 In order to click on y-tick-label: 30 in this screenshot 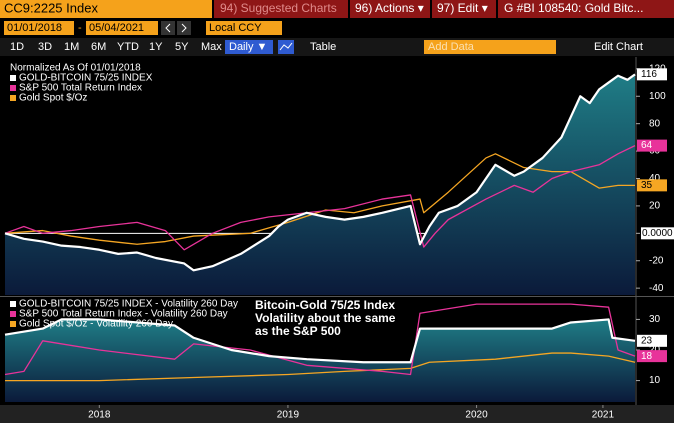, I will do `click(655, 319)`.